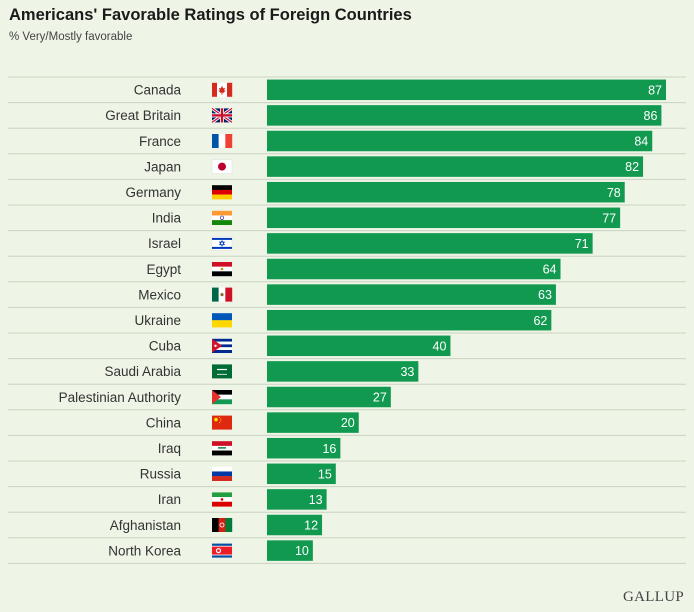 The height and width of the screenshot is (612, 694). I want to click on ukraine-flag-icon, so click(222, 320).